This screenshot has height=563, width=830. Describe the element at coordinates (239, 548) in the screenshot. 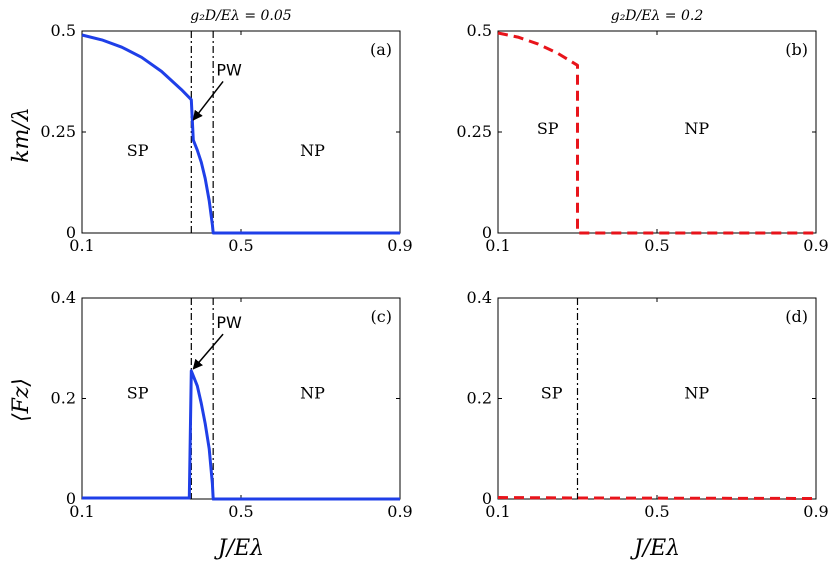

I see `xlabel-left: J/Eλ` at that location.